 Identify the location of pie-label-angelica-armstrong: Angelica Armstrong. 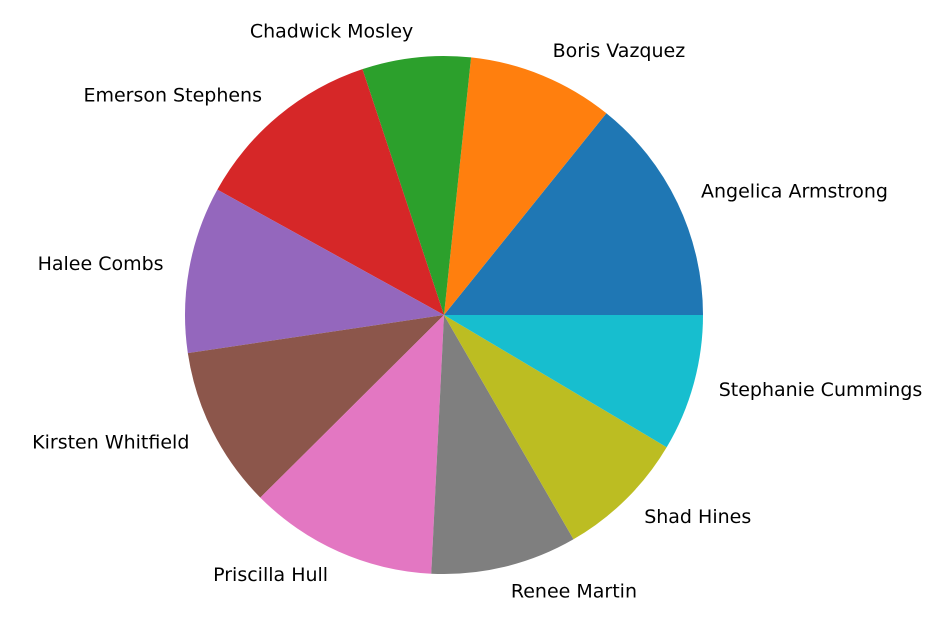
(794, 192).